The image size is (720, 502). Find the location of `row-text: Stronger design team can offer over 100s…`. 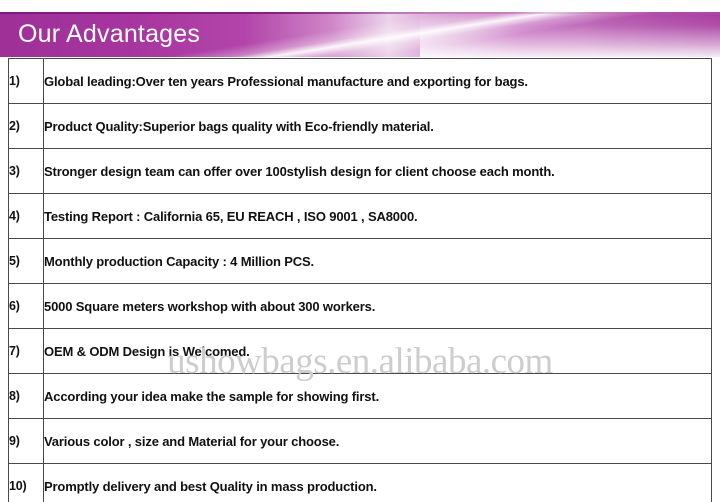

row-text: Stronger design team can offer over 100s… is located at coordinates (377, 171).